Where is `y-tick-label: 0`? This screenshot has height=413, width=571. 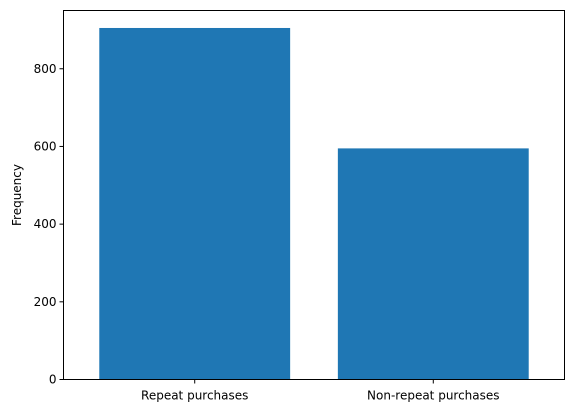
y-tick-label: 0 is located at coordinates (53, 380).